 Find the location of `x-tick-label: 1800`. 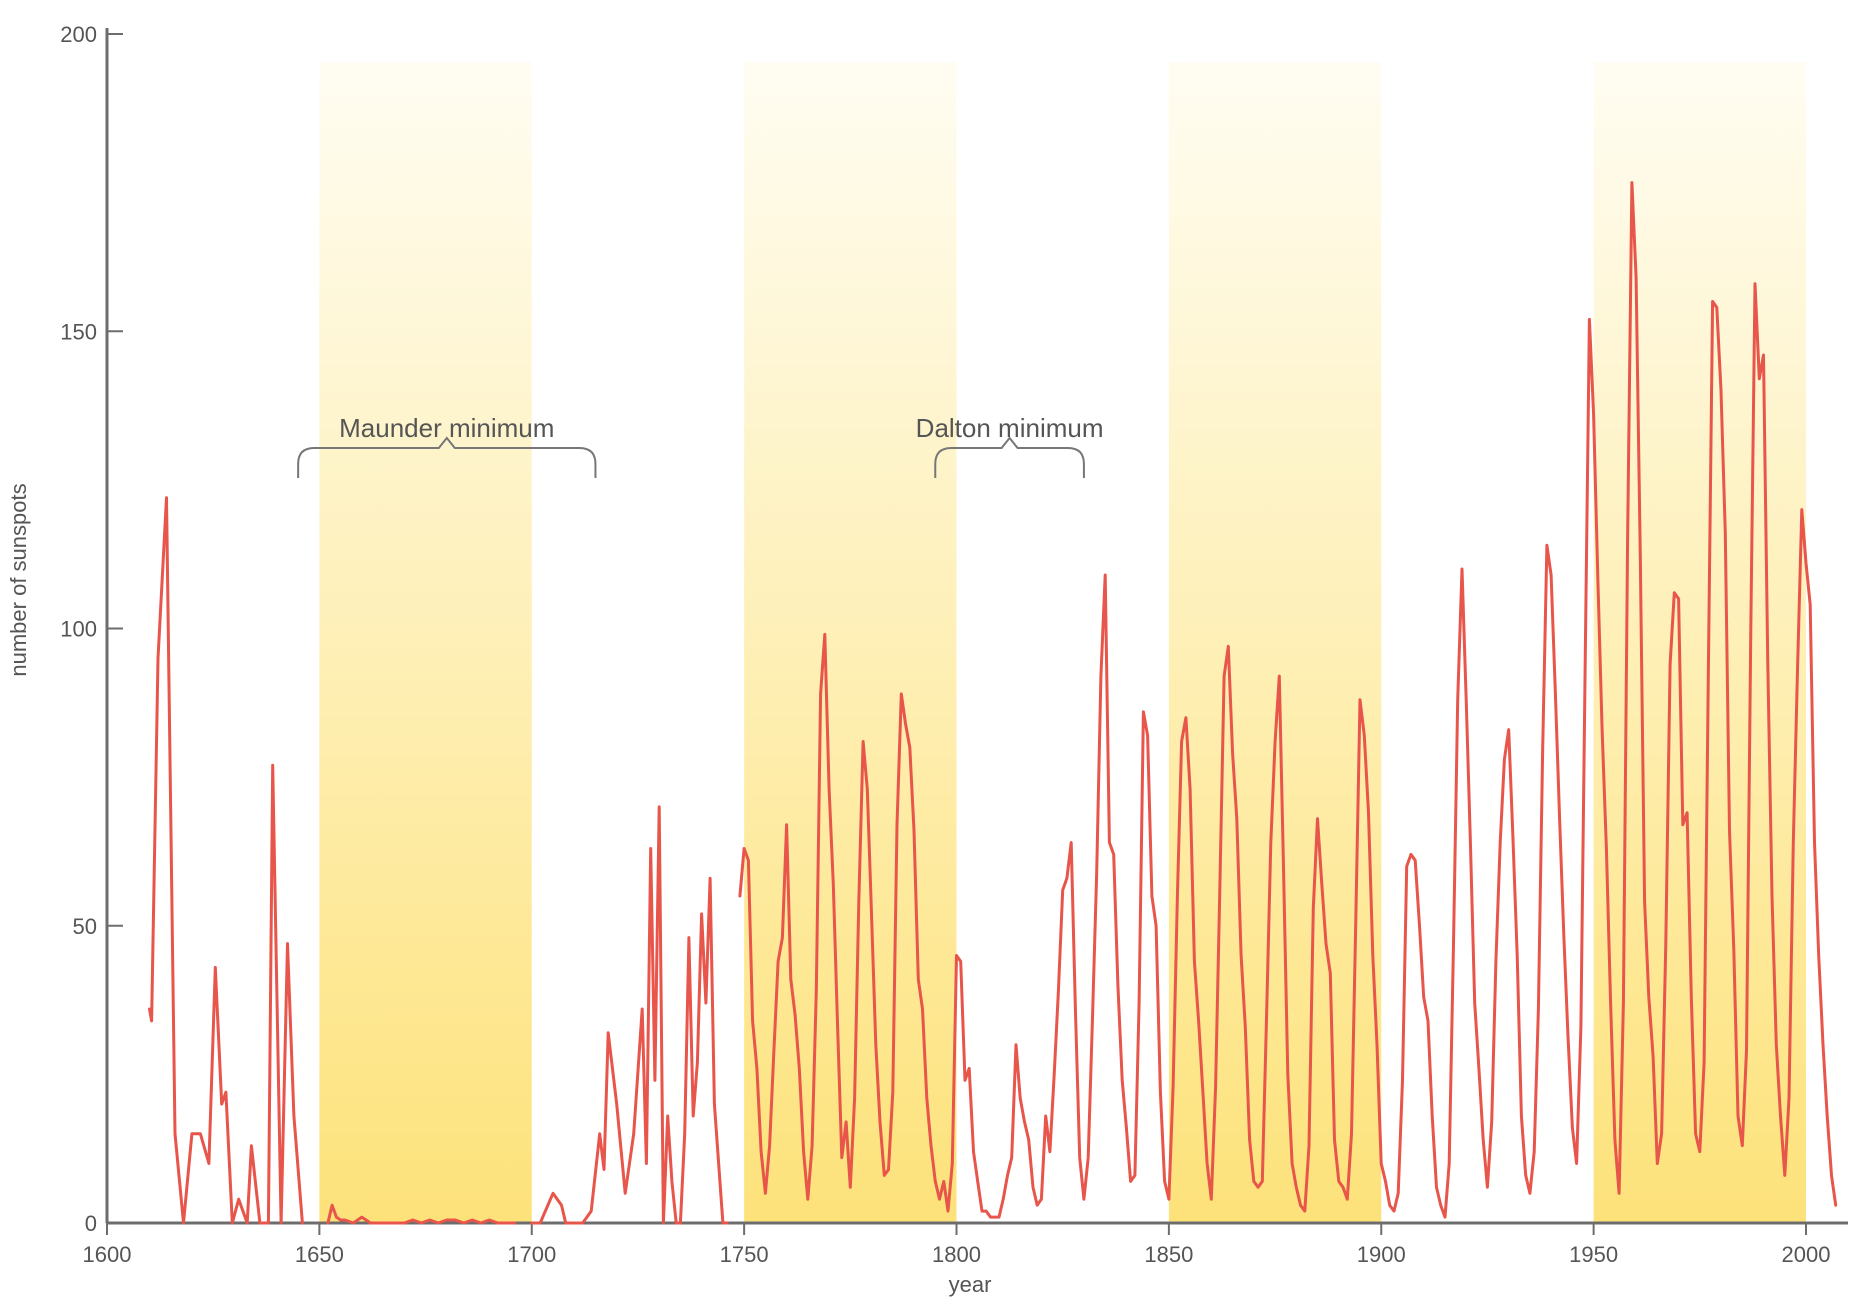

x-tick-label: 1800 is located at coordinates (956, 1254).